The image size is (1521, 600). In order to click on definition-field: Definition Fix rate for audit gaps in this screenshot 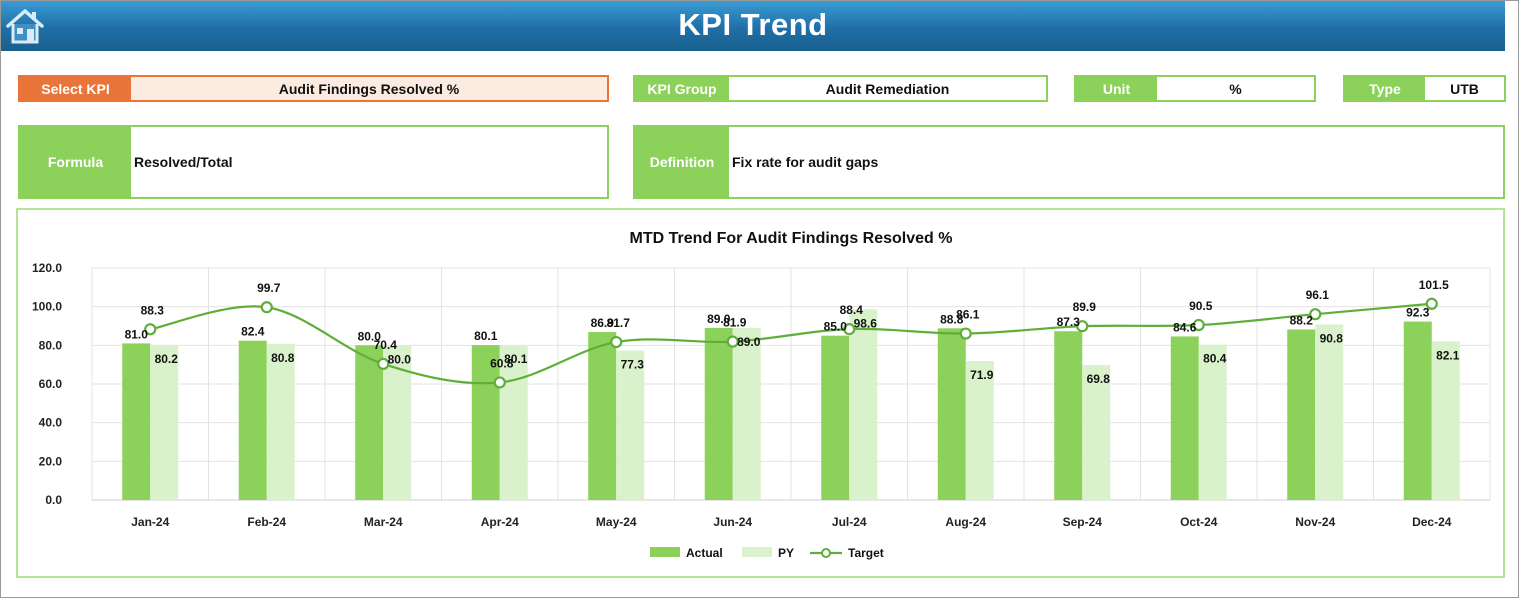, I will do `click(1069, 162)`.